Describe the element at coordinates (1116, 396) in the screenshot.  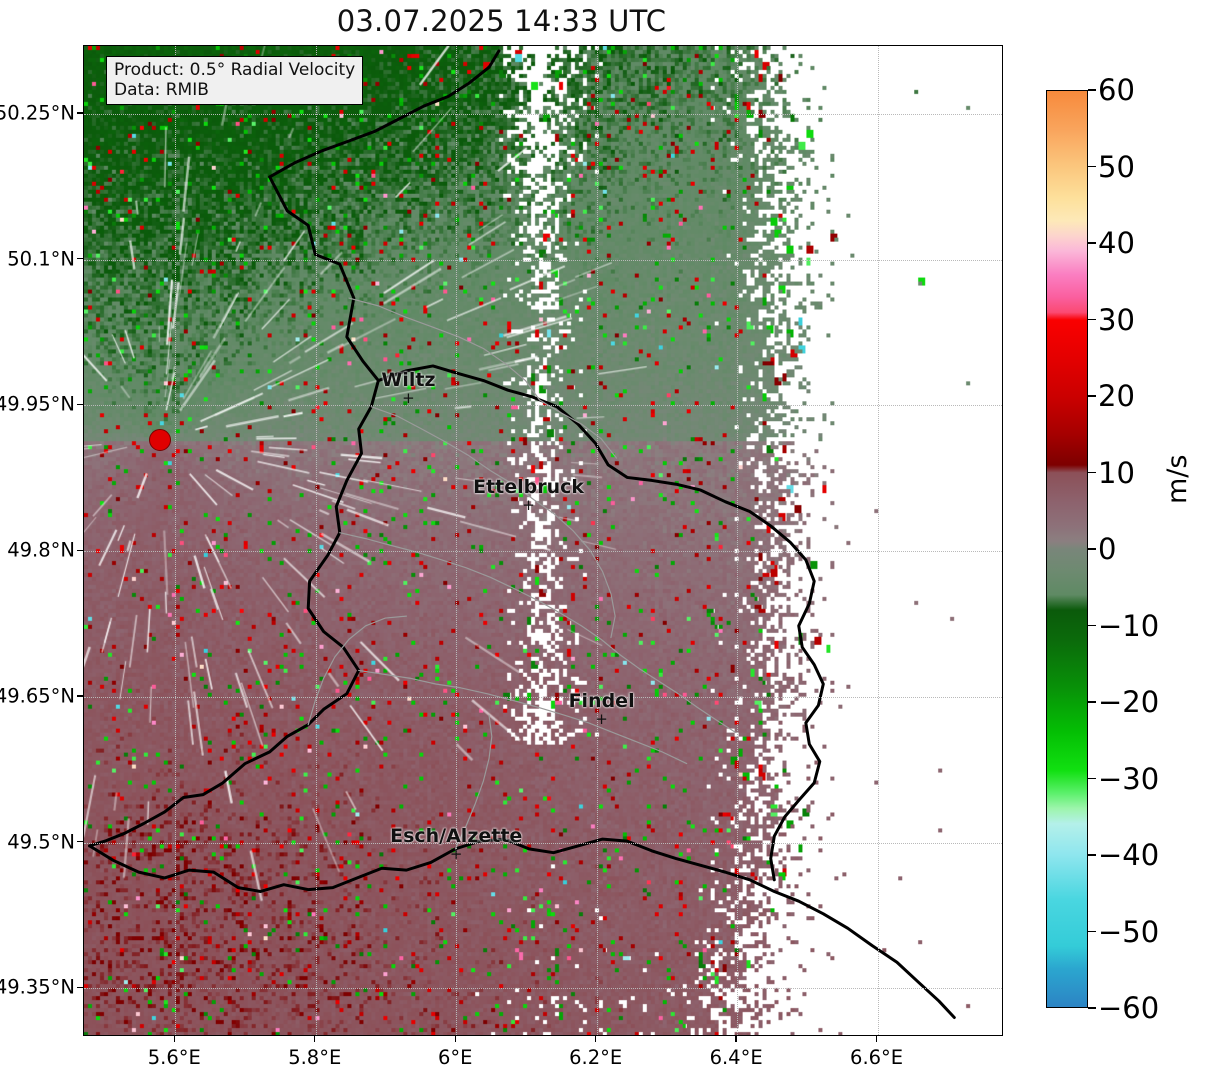
I see `colorbar-tick-label: 20` at that location.